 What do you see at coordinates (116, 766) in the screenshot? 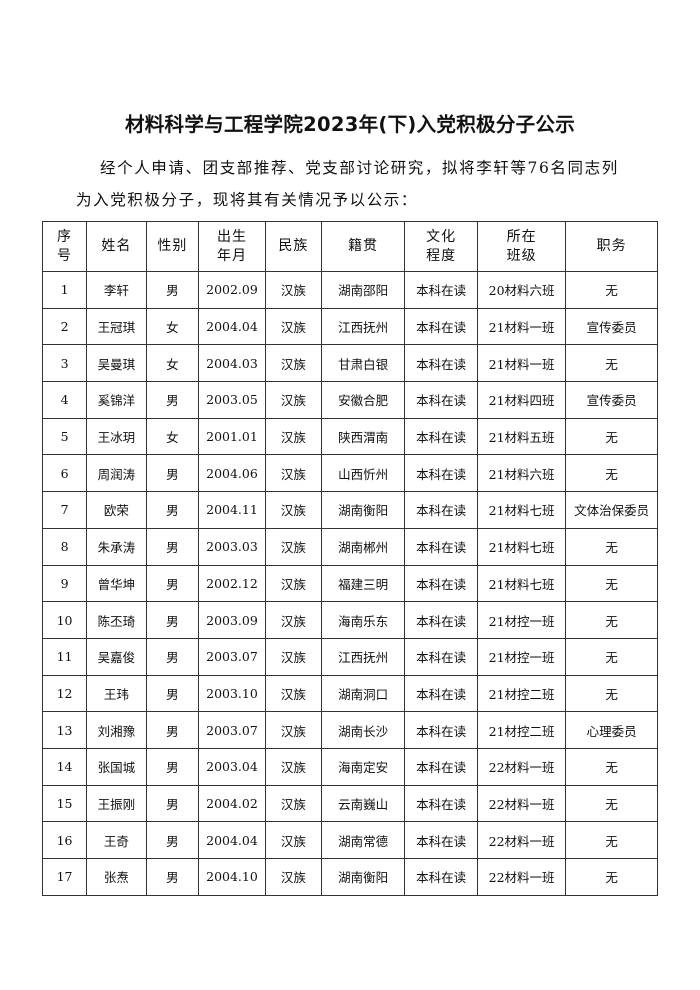
I see `cell-name: 张国城` at bounding box center [116, 766].